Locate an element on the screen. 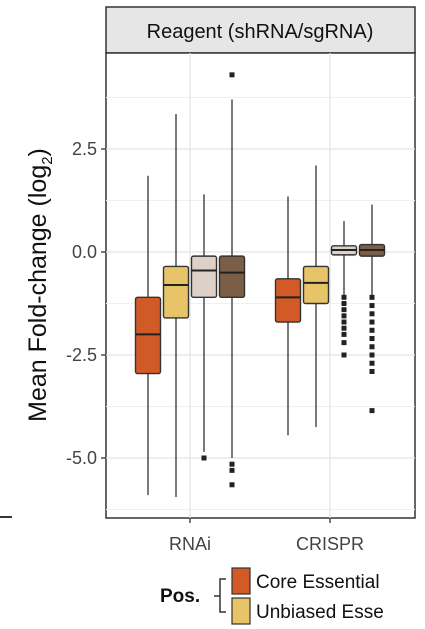 The image size is (425, 629). legend-label-core-essential: Core Essential is located at coordinates (318, 582).